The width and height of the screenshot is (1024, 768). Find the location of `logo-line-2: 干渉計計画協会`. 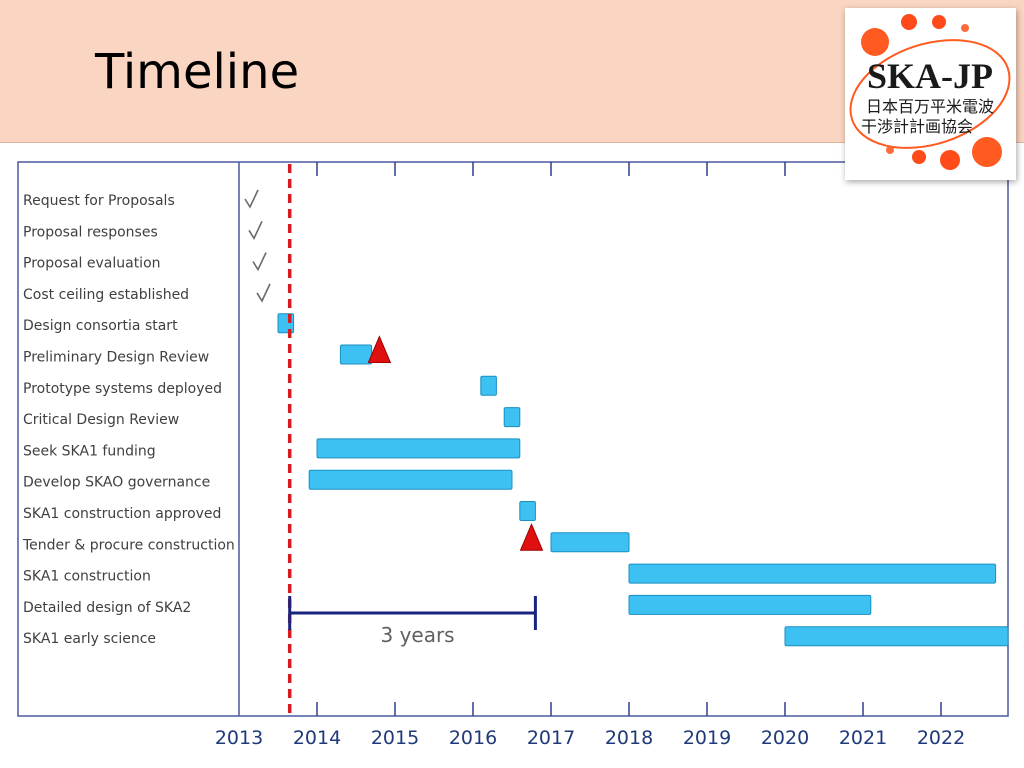

logo-line-2: 干渉計計画協会 is located at coordinates (917, 126).